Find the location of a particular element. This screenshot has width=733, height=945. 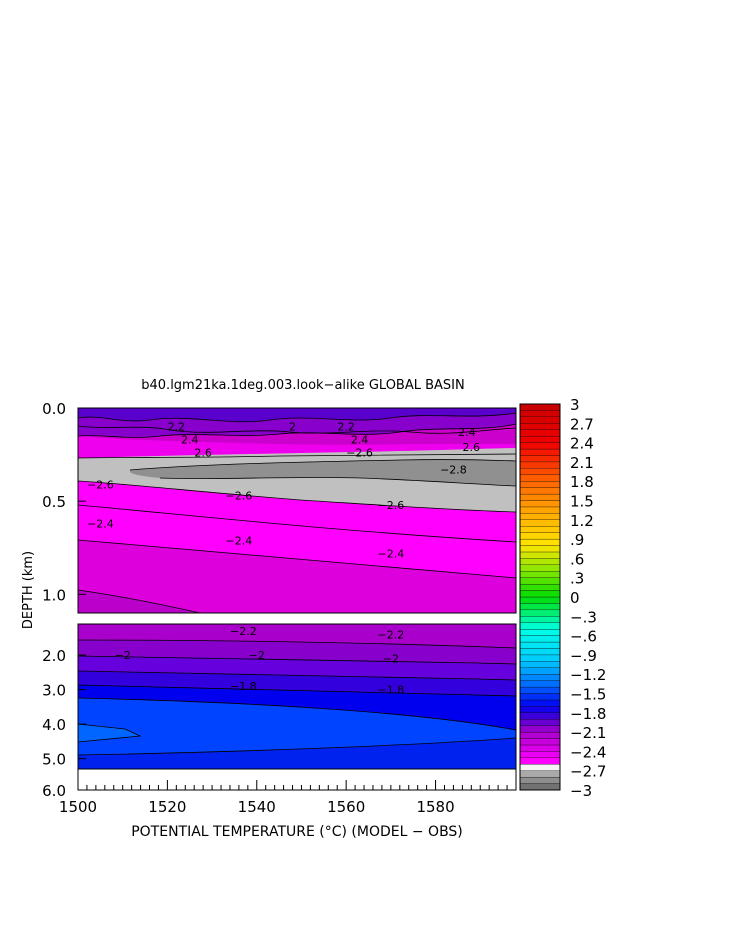

colorbar-tick-label: 1.5 is located at coordinates (582, 502).